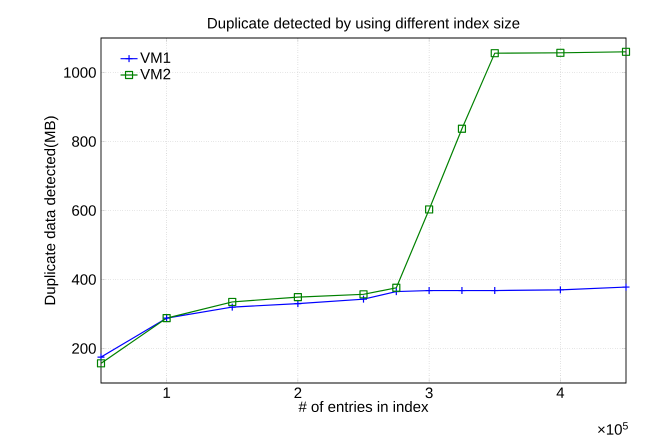  Describe the element at coordinates (51, 210) in the screenshot. I see `y-axis-title: Duplicate data detected(MB)` at that location.